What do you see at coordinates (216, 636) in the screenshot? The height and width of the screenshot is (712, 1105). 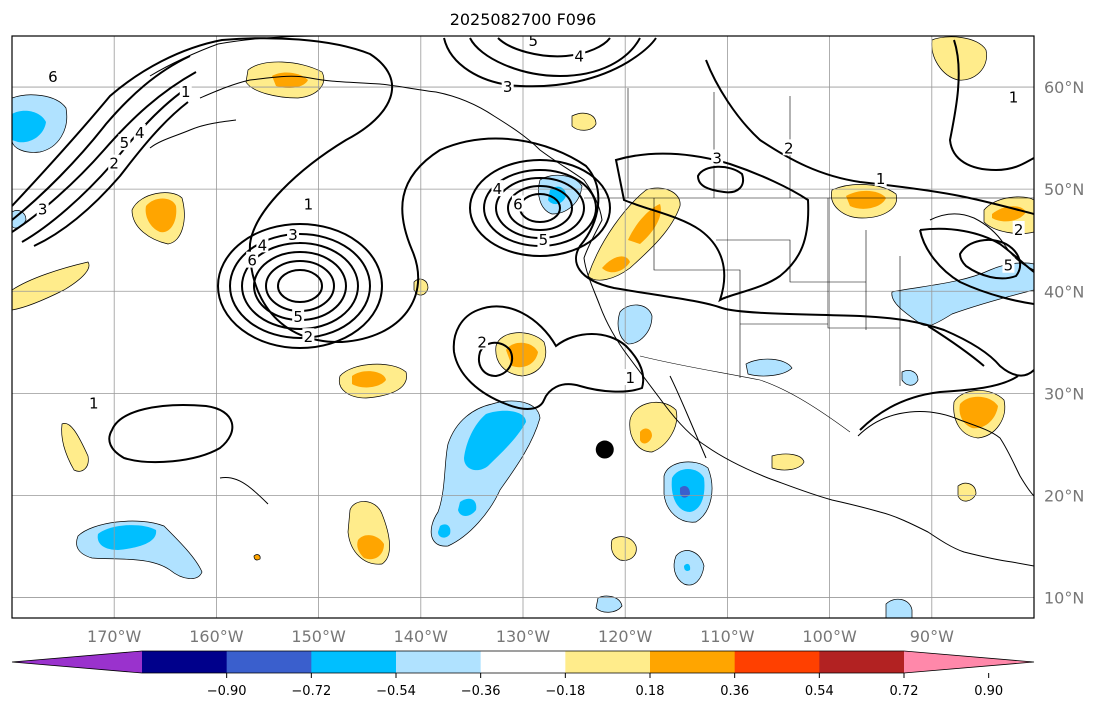 I see `longitude-label: 160°W` at bounding box center [216, 636].